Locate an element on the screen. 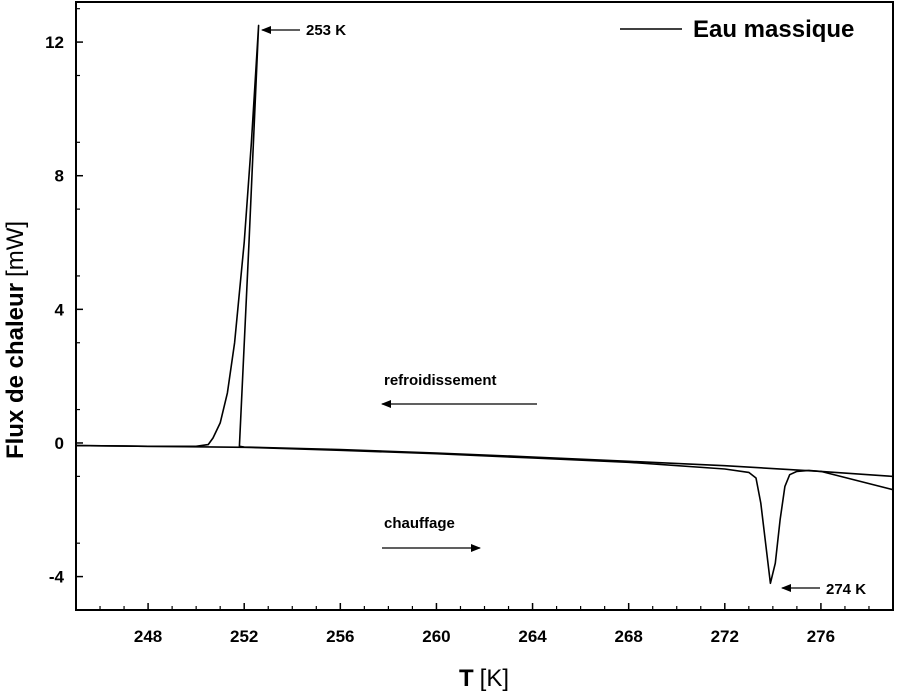  annotation-chauffage: chauffage is located at coordinates (431, 533).